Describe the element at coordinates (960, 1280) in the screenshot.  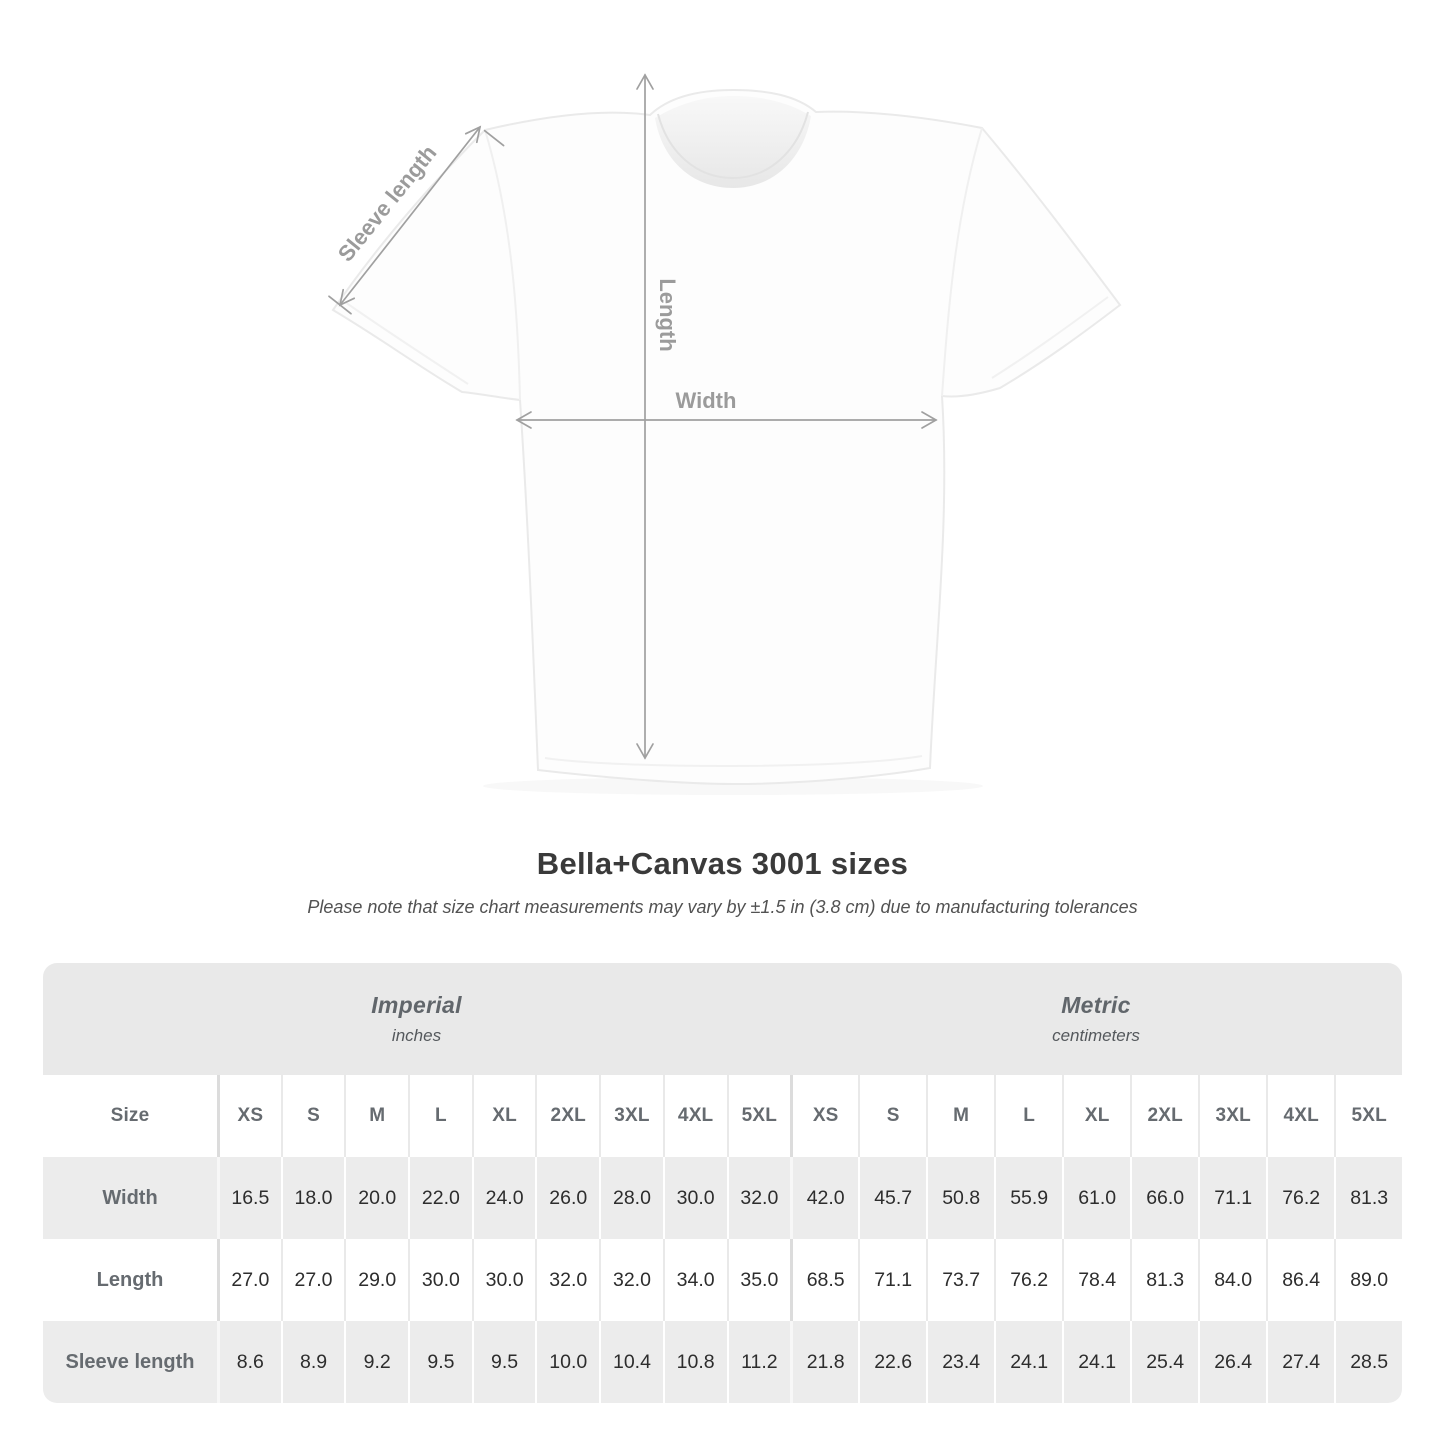
I see `metric-length-value: 73.7` at that location.